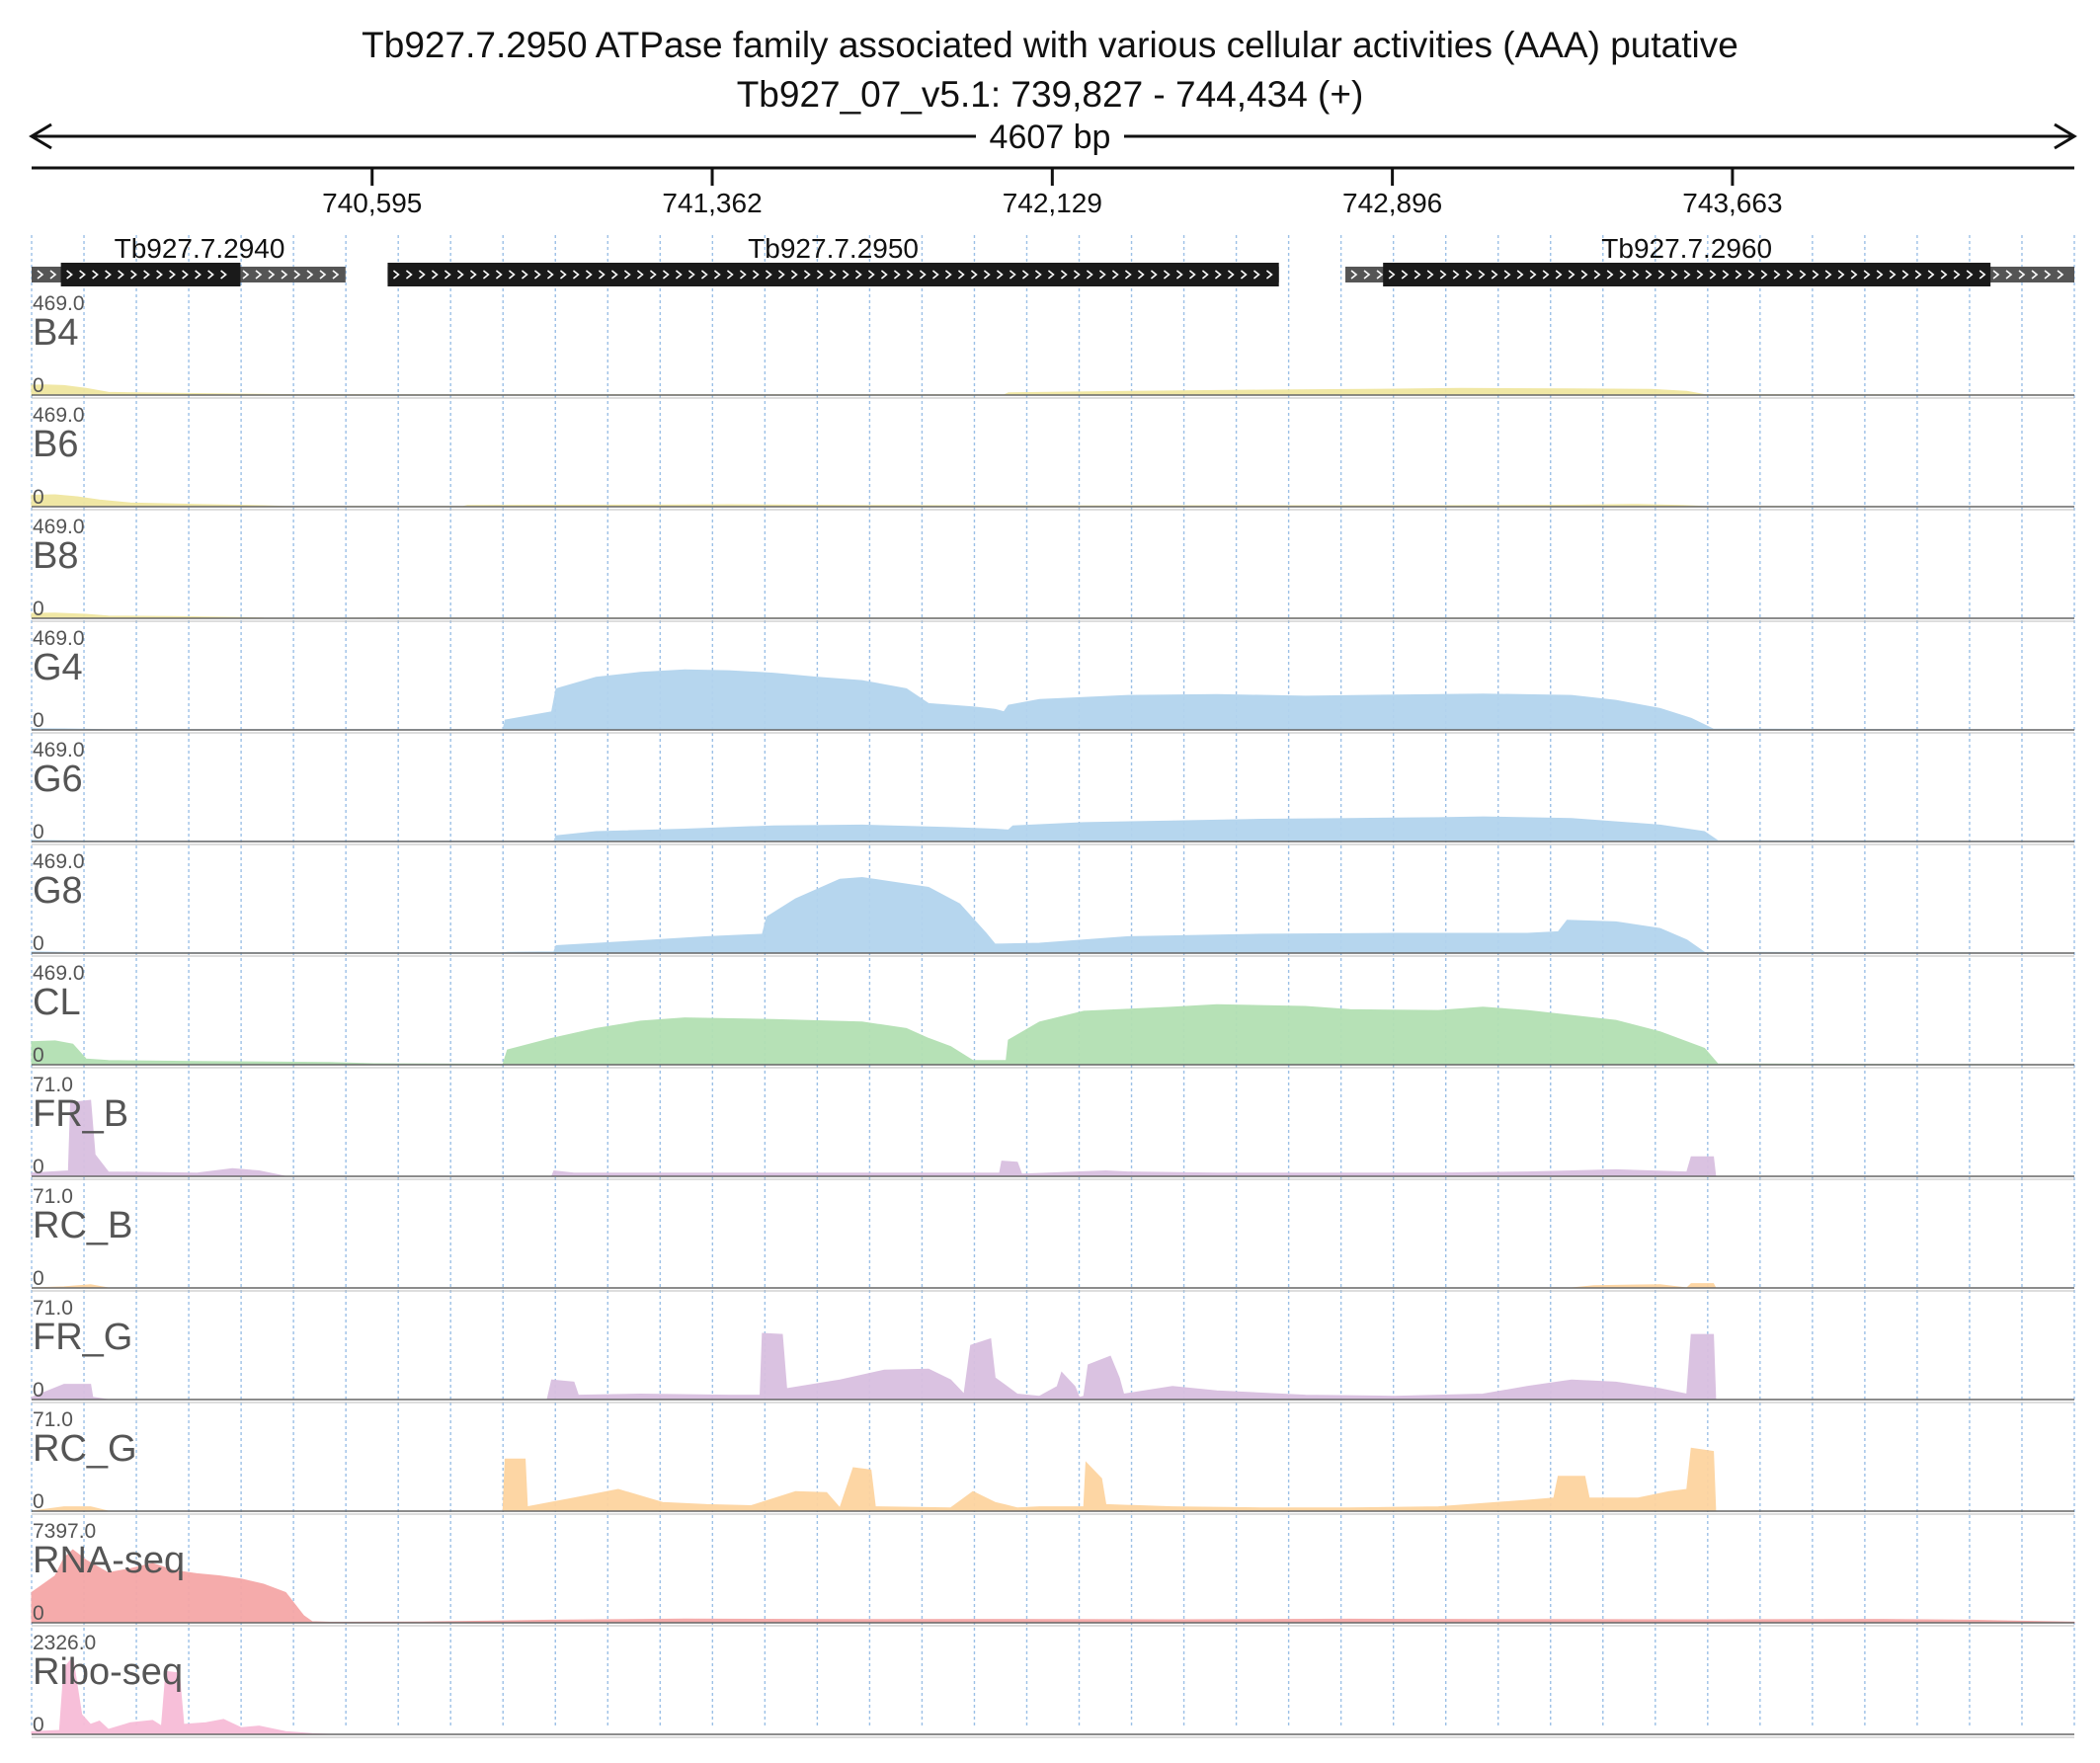  I want to click on track-name: B6, so click(55, 444).